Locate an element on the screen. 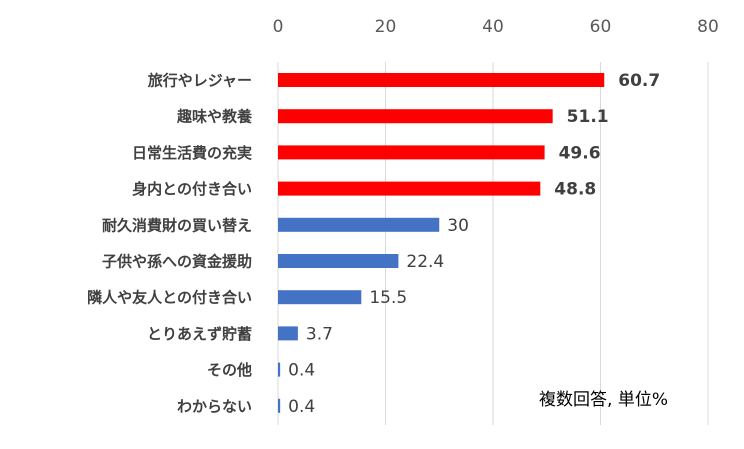 This screenshot has width=744, height=449. x-axis-ticks: 0 20 40 60 80 is located at coordinates (496, 27).